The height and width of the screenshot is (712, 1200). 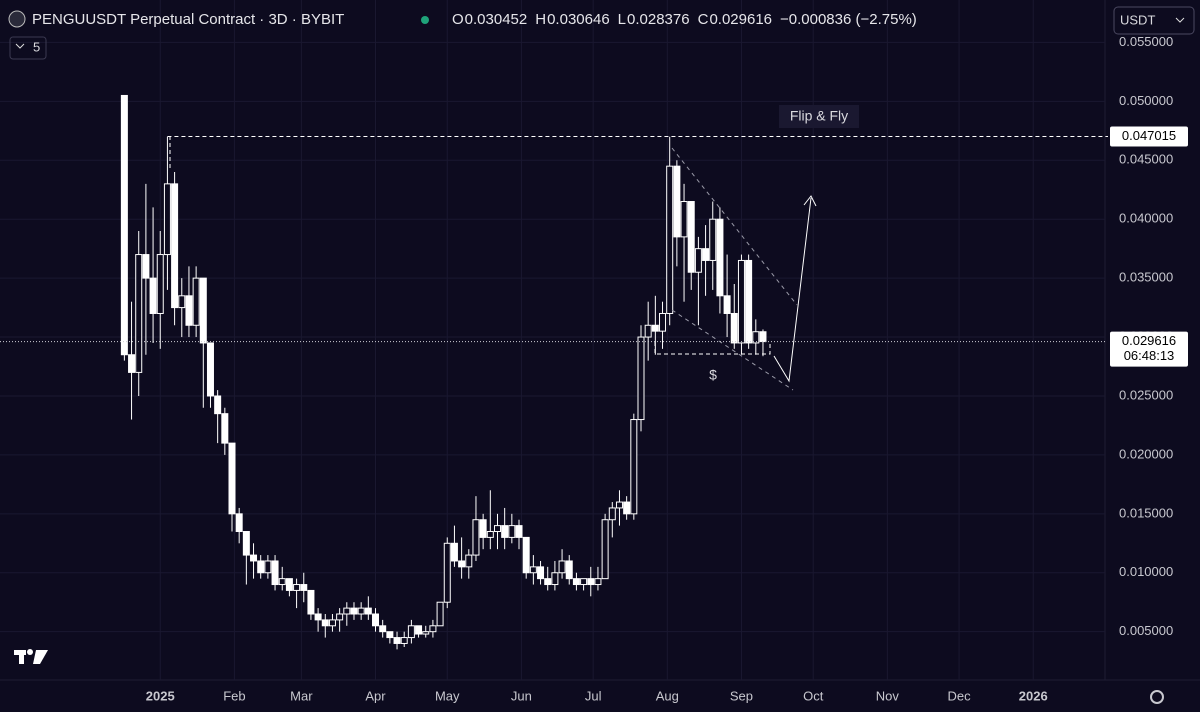 I want to click on ohlc-value: 0.030452, so click(x=496, y=19).